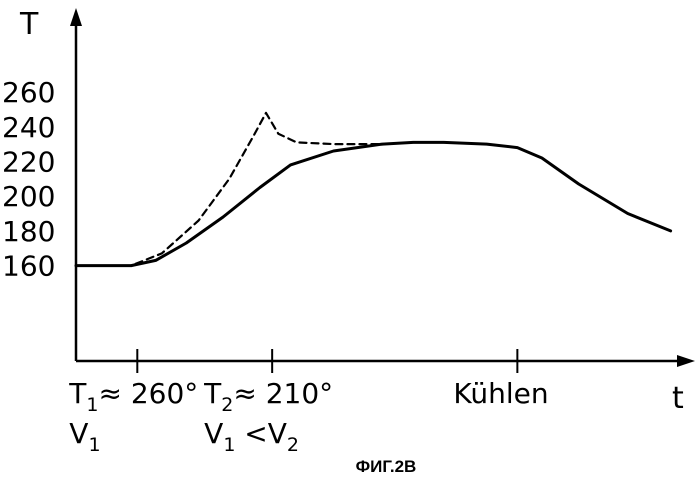 The image size is (700, 494). I want to click on y-tick-label-260: 260, so click(28, 92).